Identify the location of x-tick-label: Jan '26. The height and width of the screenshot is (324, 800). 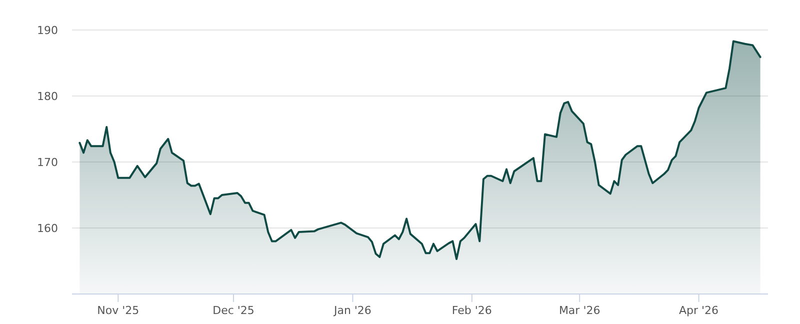
(352, 310).